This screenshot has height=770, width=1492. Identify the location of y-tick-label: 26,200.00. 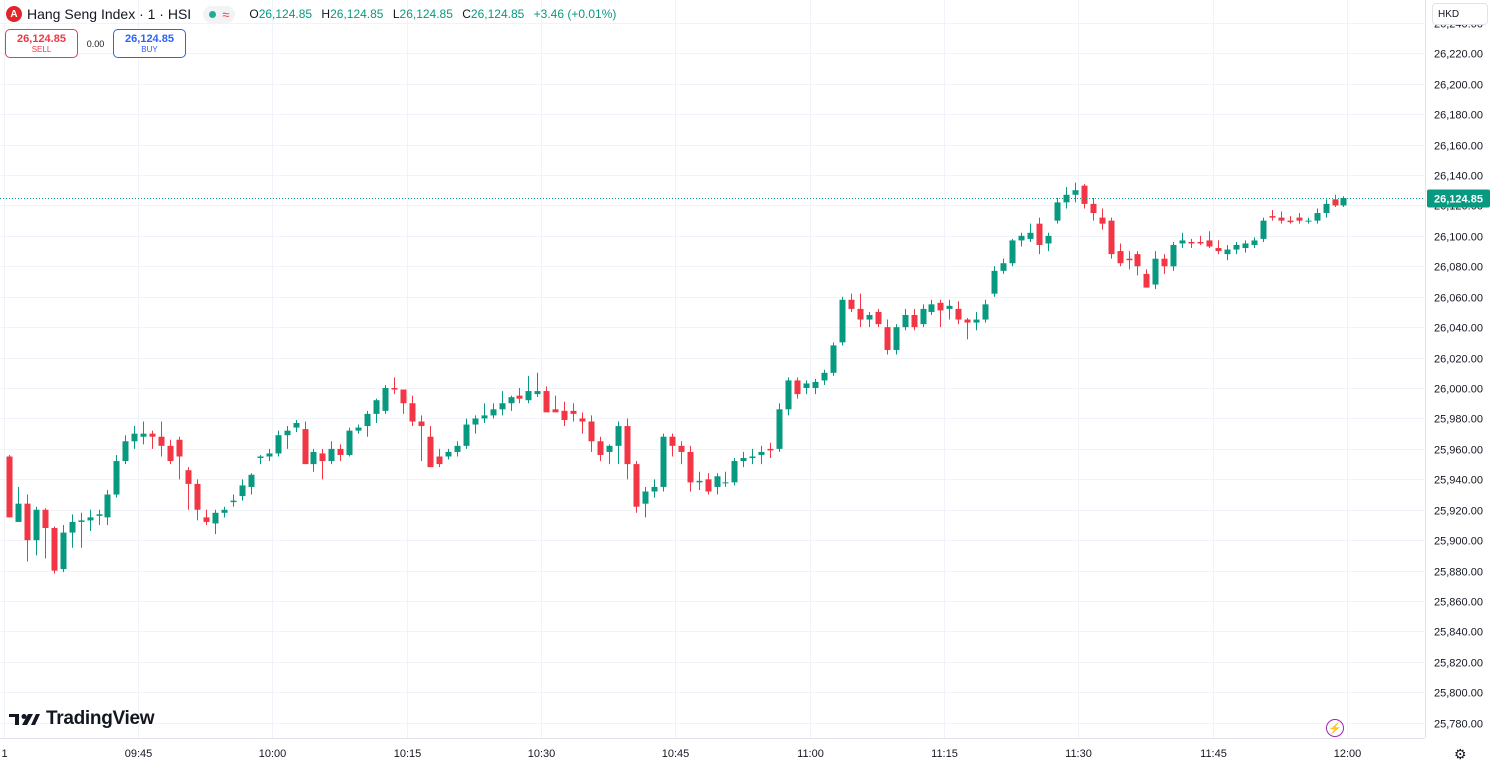
(1458, 86).